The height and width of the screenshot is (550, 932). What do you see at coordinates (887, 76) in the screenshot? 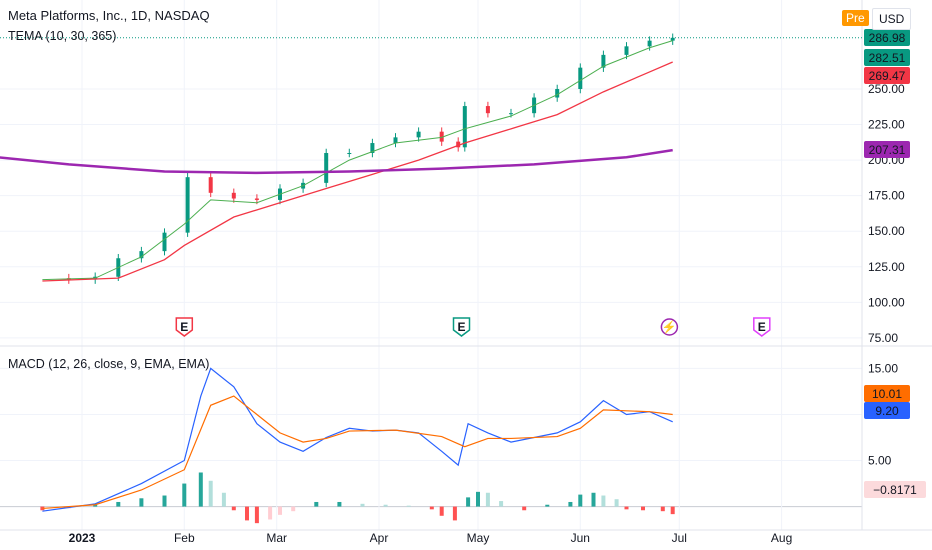
I see `price-value-badge-label: 269.47` at bounding box center [887, 76].